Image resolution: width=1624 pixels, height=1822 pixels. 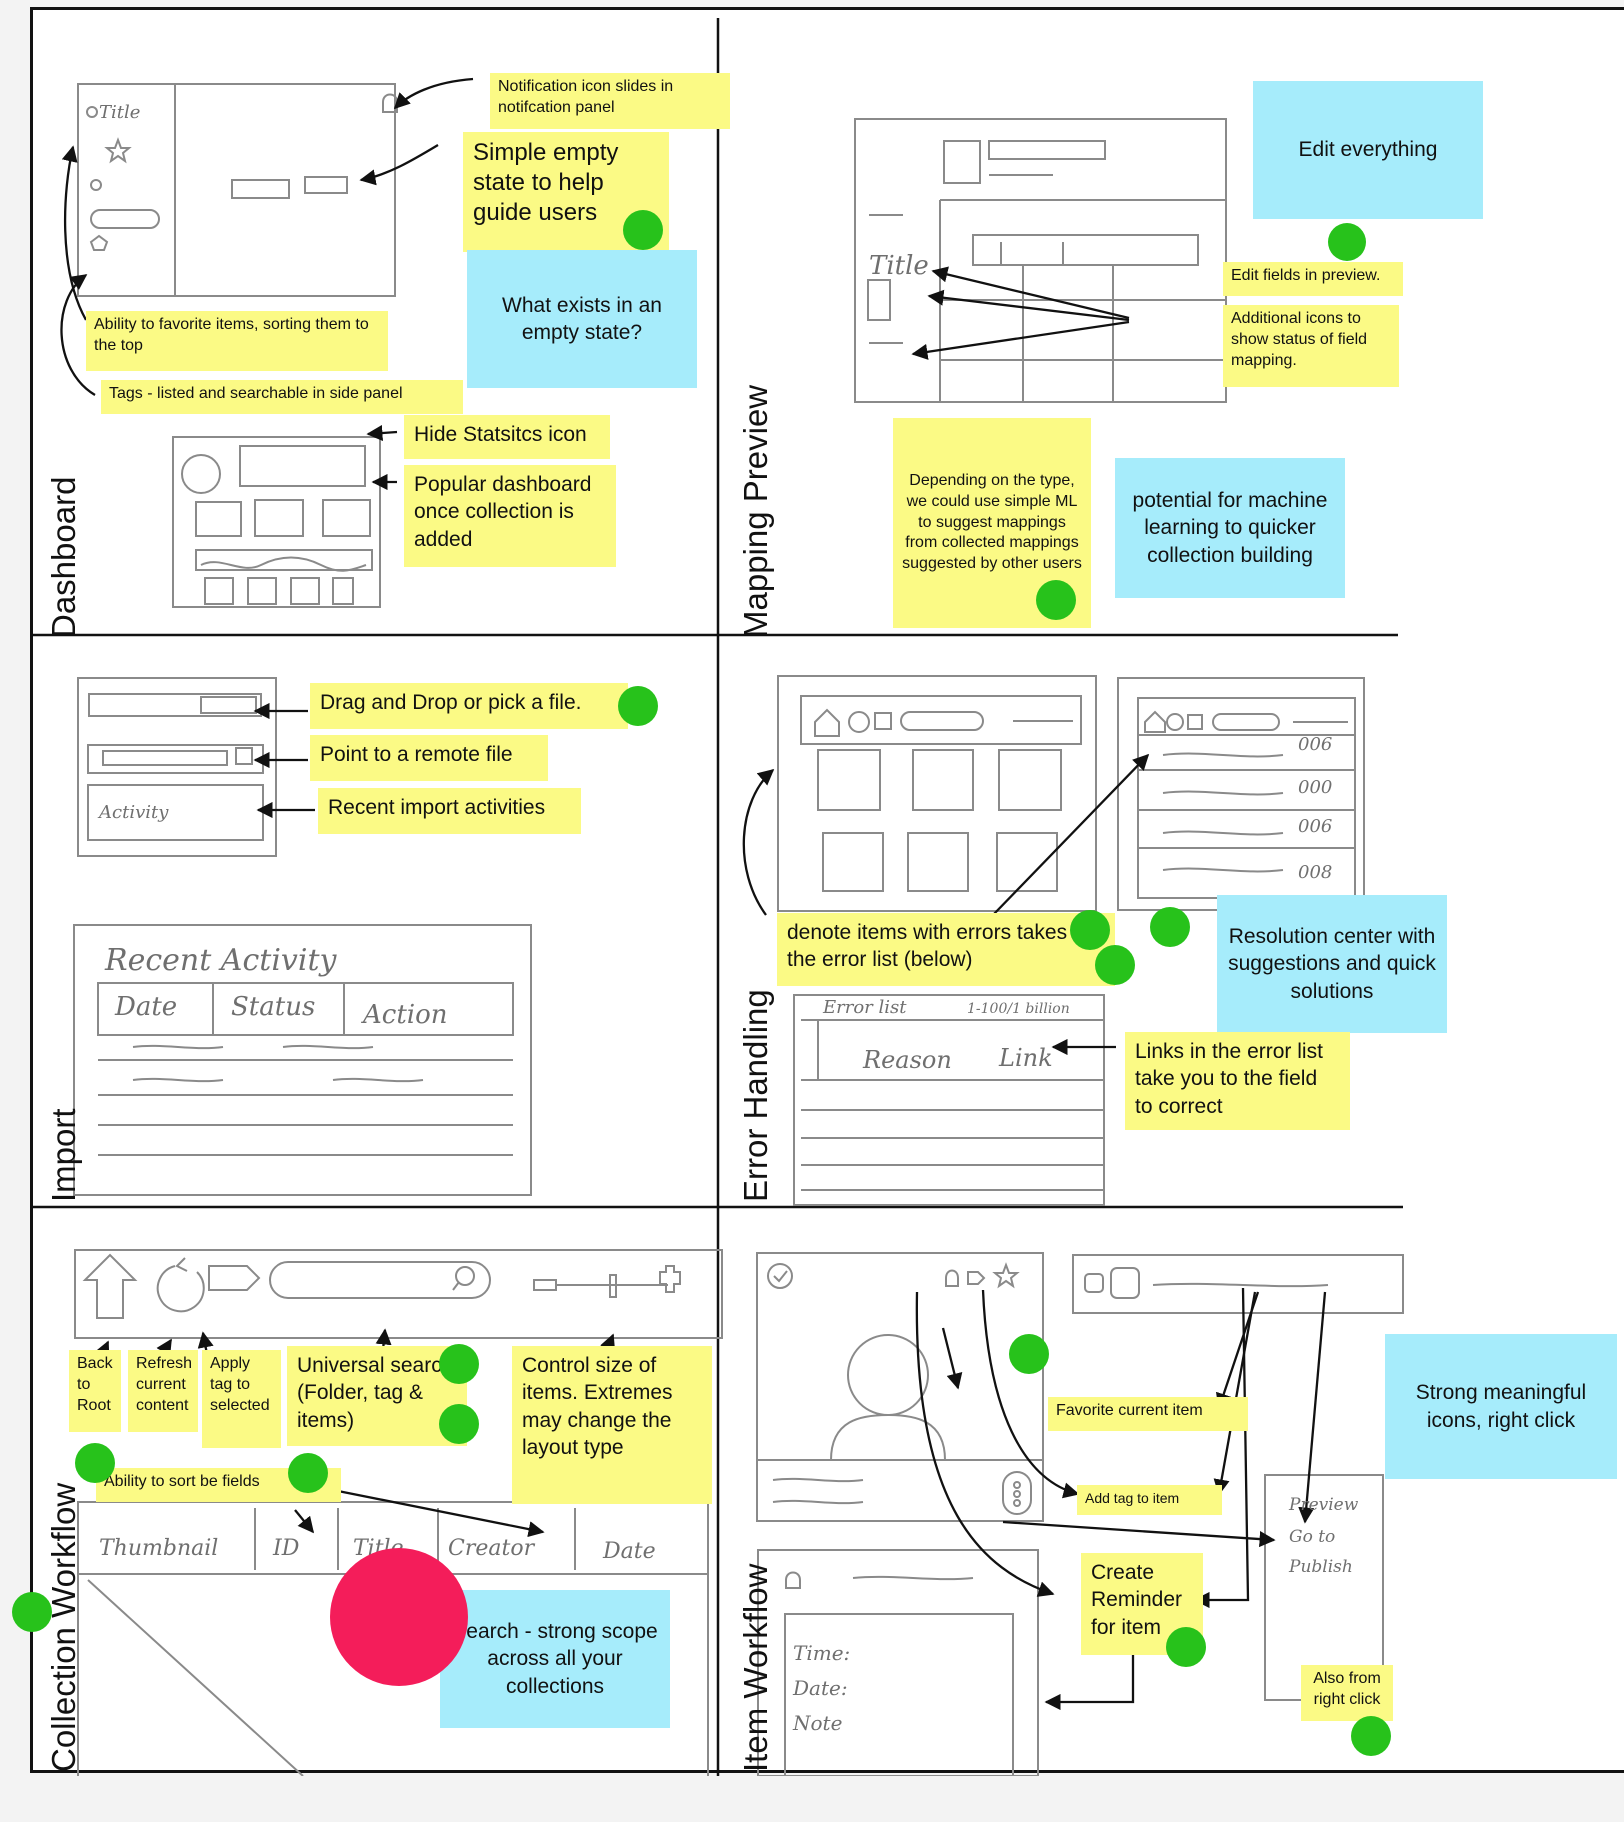 What do you see at coordinates (1313, 279) in the screenshot?
I see `note-edit-fields: Edit fields in preview.` at bounding box center [1313, 279].